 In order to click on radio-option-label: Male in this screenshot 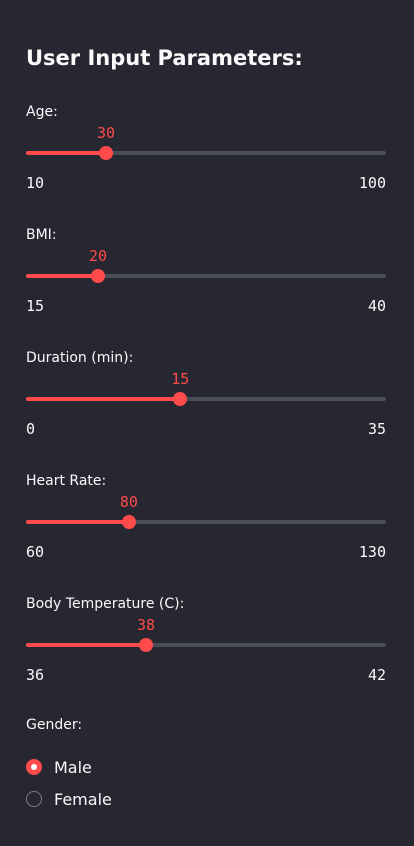, I will do `click(73, 767)`.